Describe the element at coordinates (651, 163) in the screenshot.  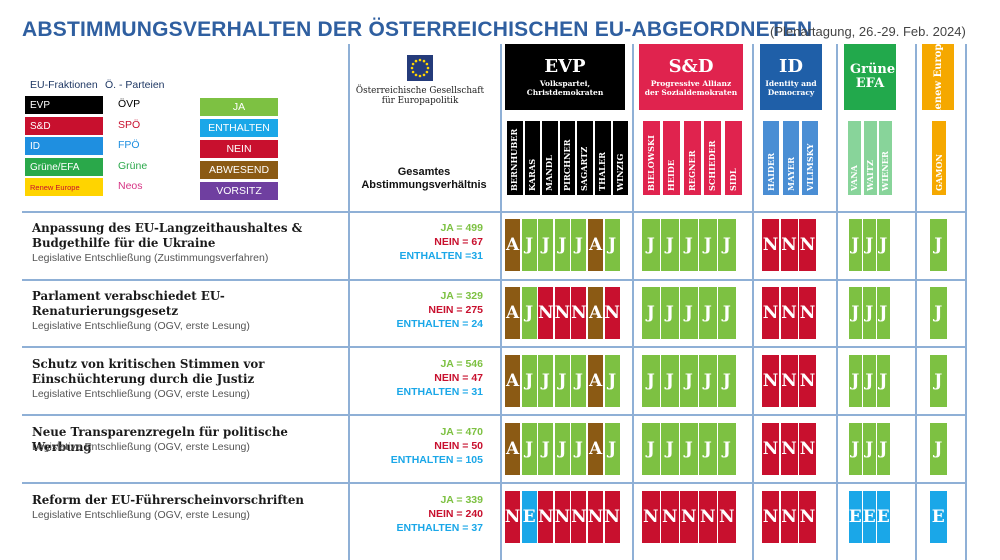
I see `mep-name: BIELOWSKI` at that location.